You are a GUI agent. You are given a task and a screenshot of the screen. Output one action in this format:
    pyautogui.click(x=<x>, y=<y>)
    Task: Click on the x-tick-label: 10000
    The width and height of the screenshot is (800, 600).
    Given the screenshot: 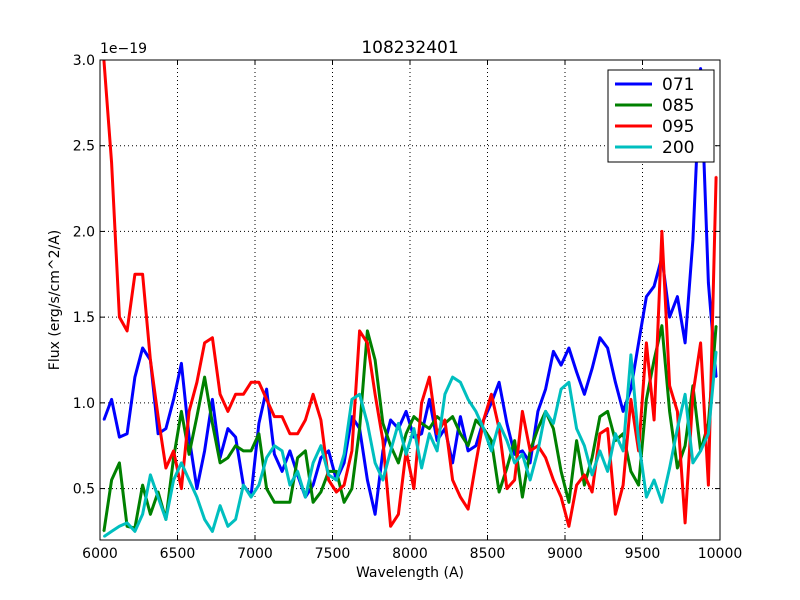 What is the action you would take?
    pyautogui.click(x=720, y=554)
    